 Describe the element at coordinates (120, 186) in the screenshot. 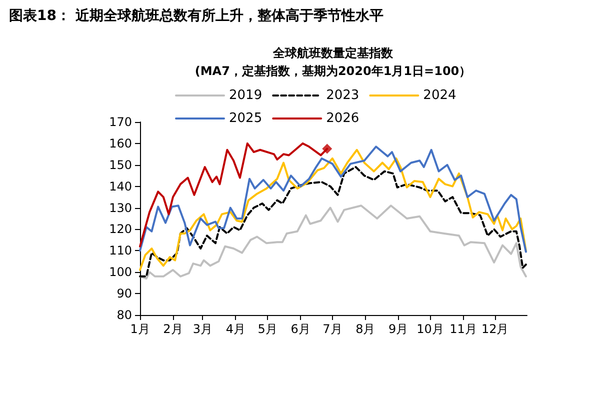

I see `y-tick-label: 140` at that location.